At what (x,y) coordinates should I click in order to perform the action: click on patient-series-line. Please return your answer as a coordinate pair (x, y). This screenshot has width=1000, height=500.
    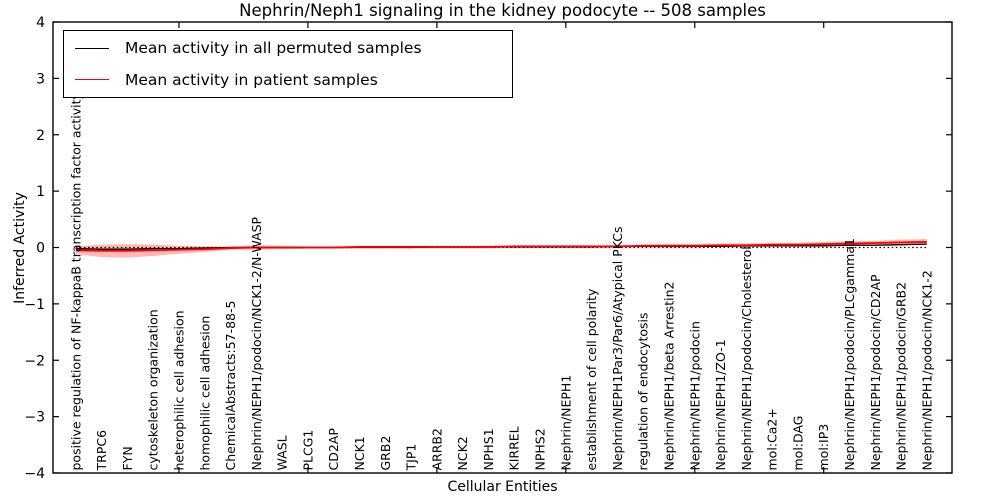
    Looking at the image, I should click on (501, 246).